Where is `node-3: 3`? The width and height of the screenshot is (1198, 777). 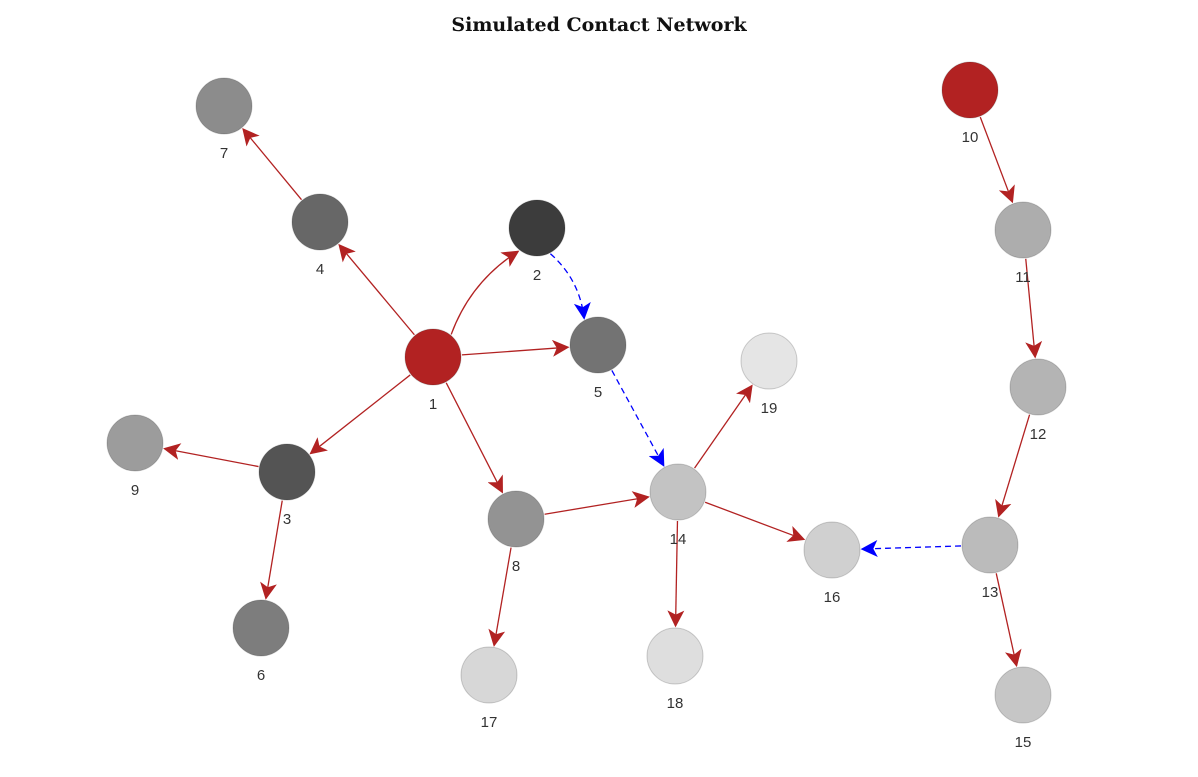 node-3: 3 is located at coordinates (287, 485).